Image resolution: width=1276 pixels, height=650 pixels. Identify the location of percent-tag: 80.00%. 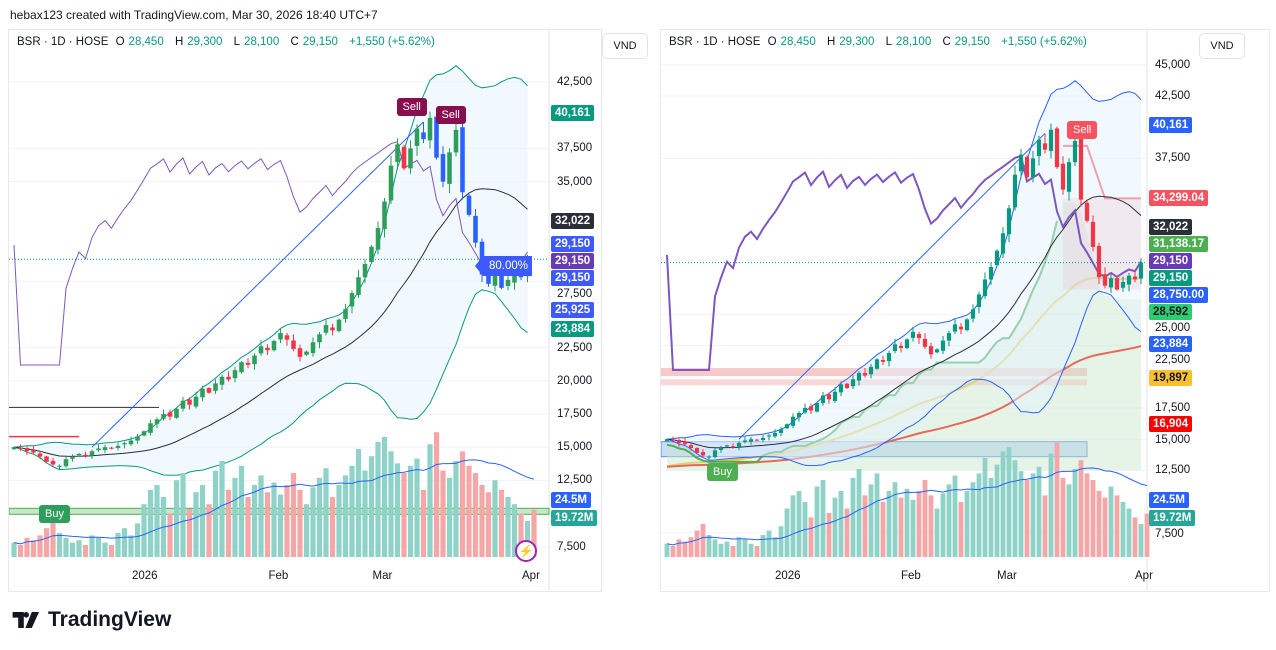
(503, 266).